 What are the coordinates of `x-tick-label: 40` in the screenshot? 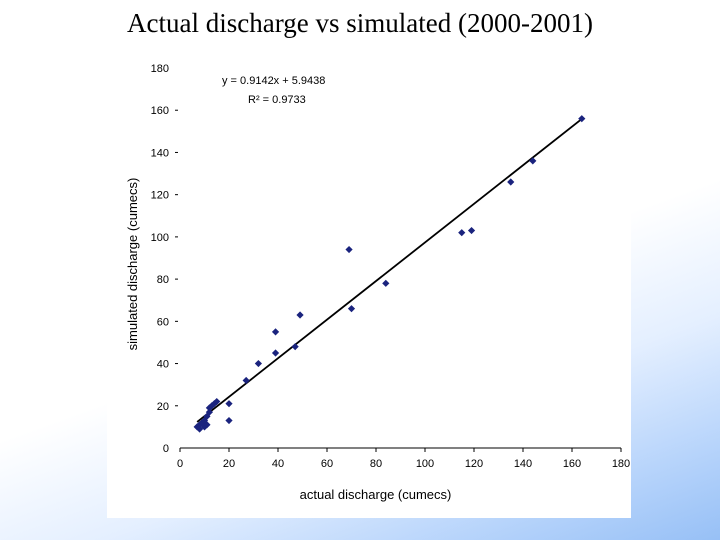 It's located at (278, 464).